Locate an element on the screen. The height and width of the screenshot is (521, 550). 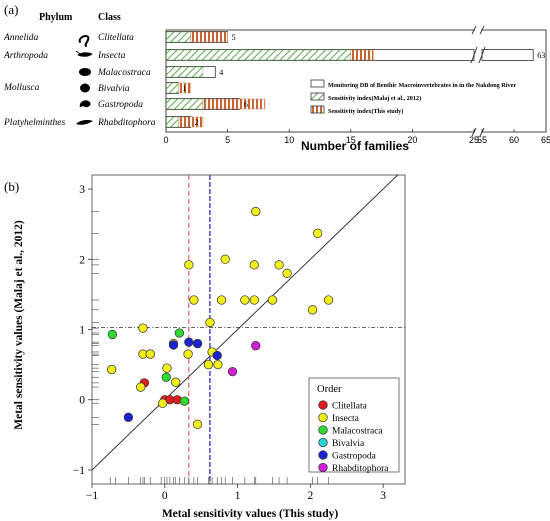
bar-malaj-malacostraca is located at coordinates (185, 72).